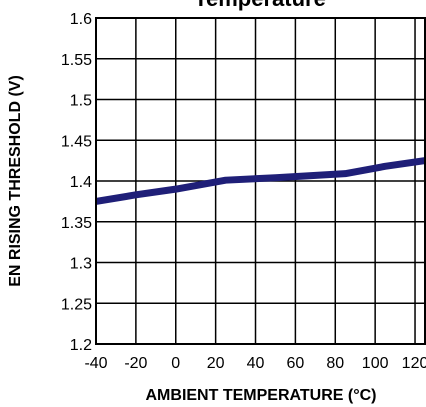  Describe the element at coordinates (81, 264) in the screenshot. I see `y-tick-label-2: 1.3` at that location.